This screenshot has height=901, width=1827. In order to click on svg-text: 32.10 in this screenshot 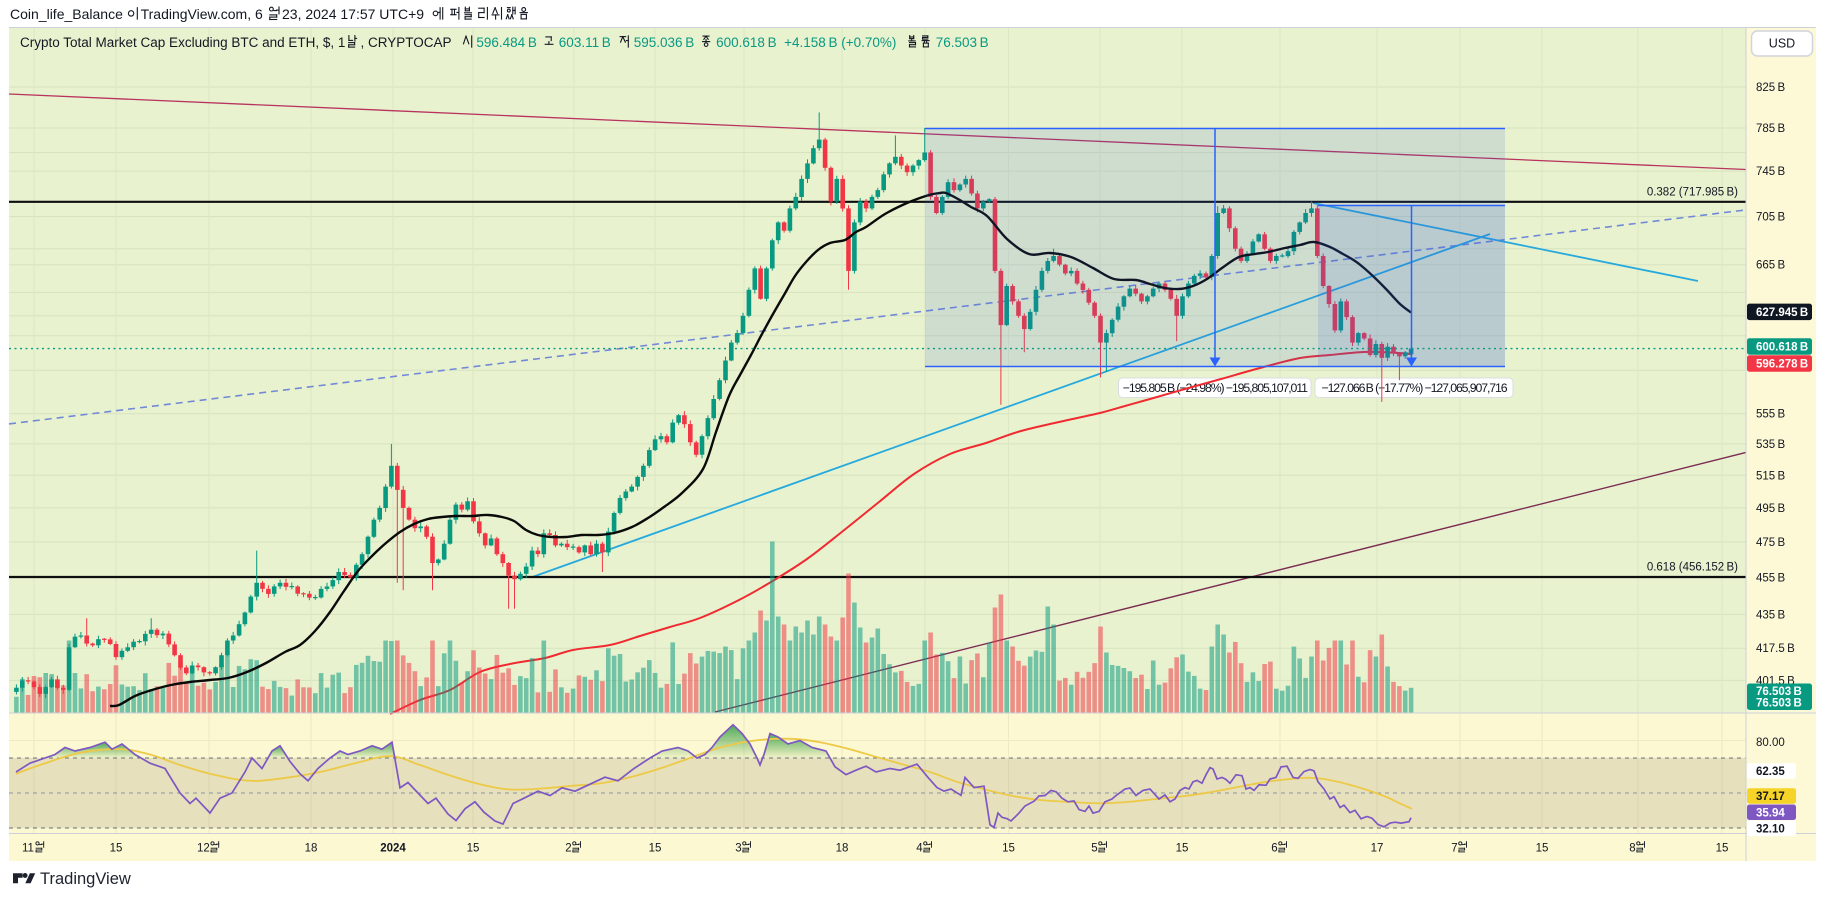, I will do `click(1770, 829)`.